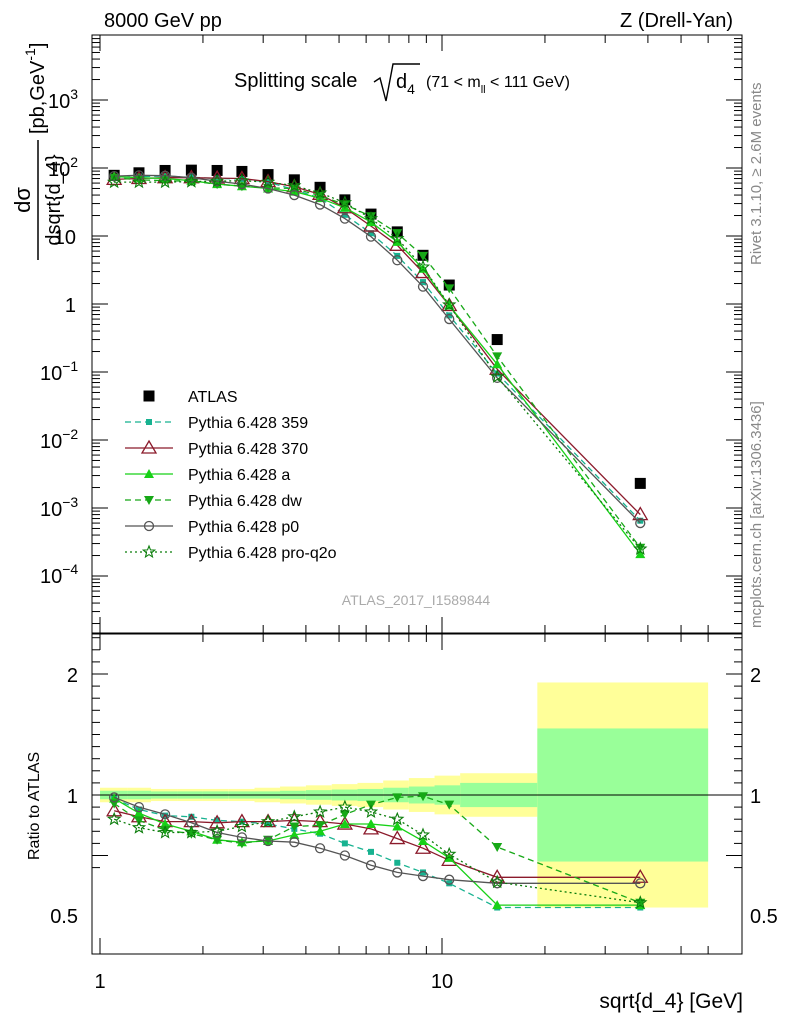 Image resolution: width=786 pixels, height=1029 pixels. I want to click on series-pythia-6-428-a-ratio-line, so click(377, 852).